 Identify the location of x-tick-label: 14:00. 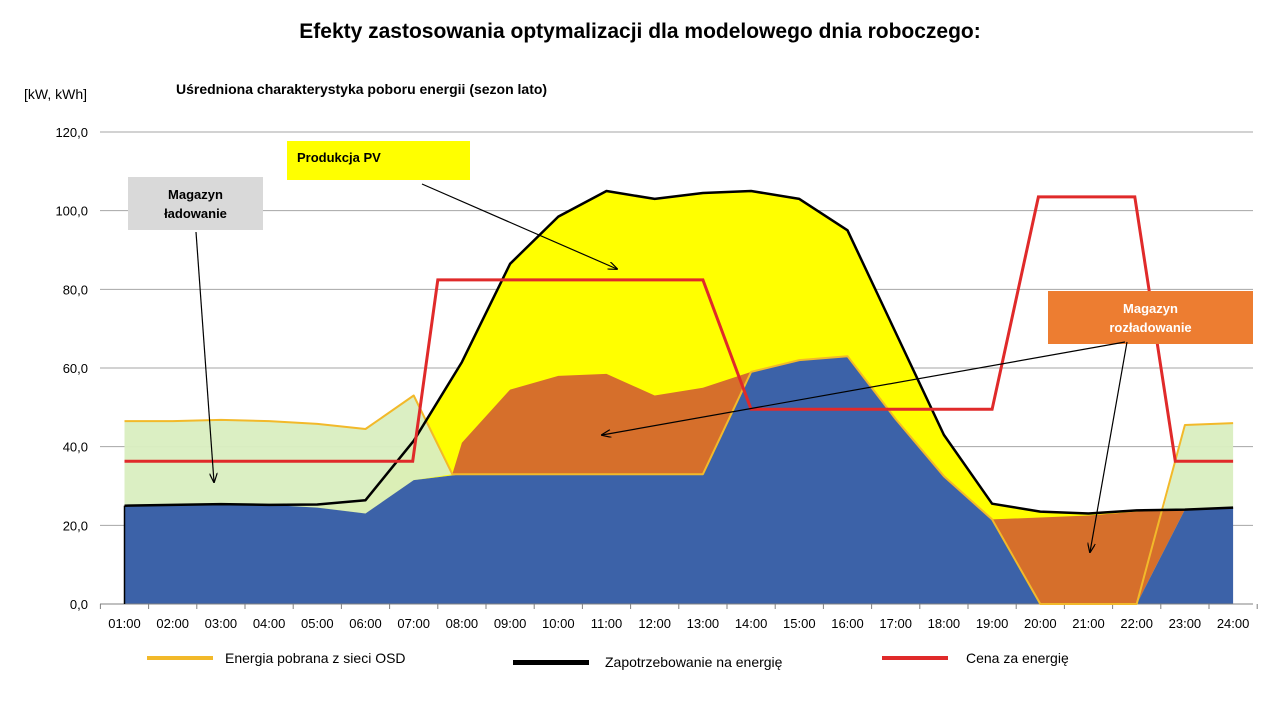
(751, 623).